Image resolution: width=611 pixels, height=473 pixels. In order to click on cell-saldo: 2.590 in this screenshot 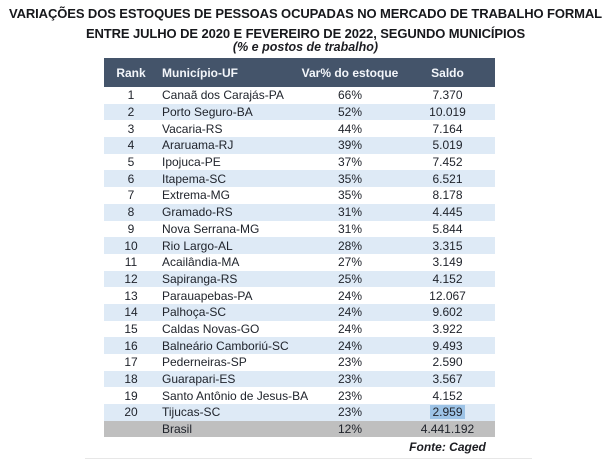, I will do `click(447, 362)`.